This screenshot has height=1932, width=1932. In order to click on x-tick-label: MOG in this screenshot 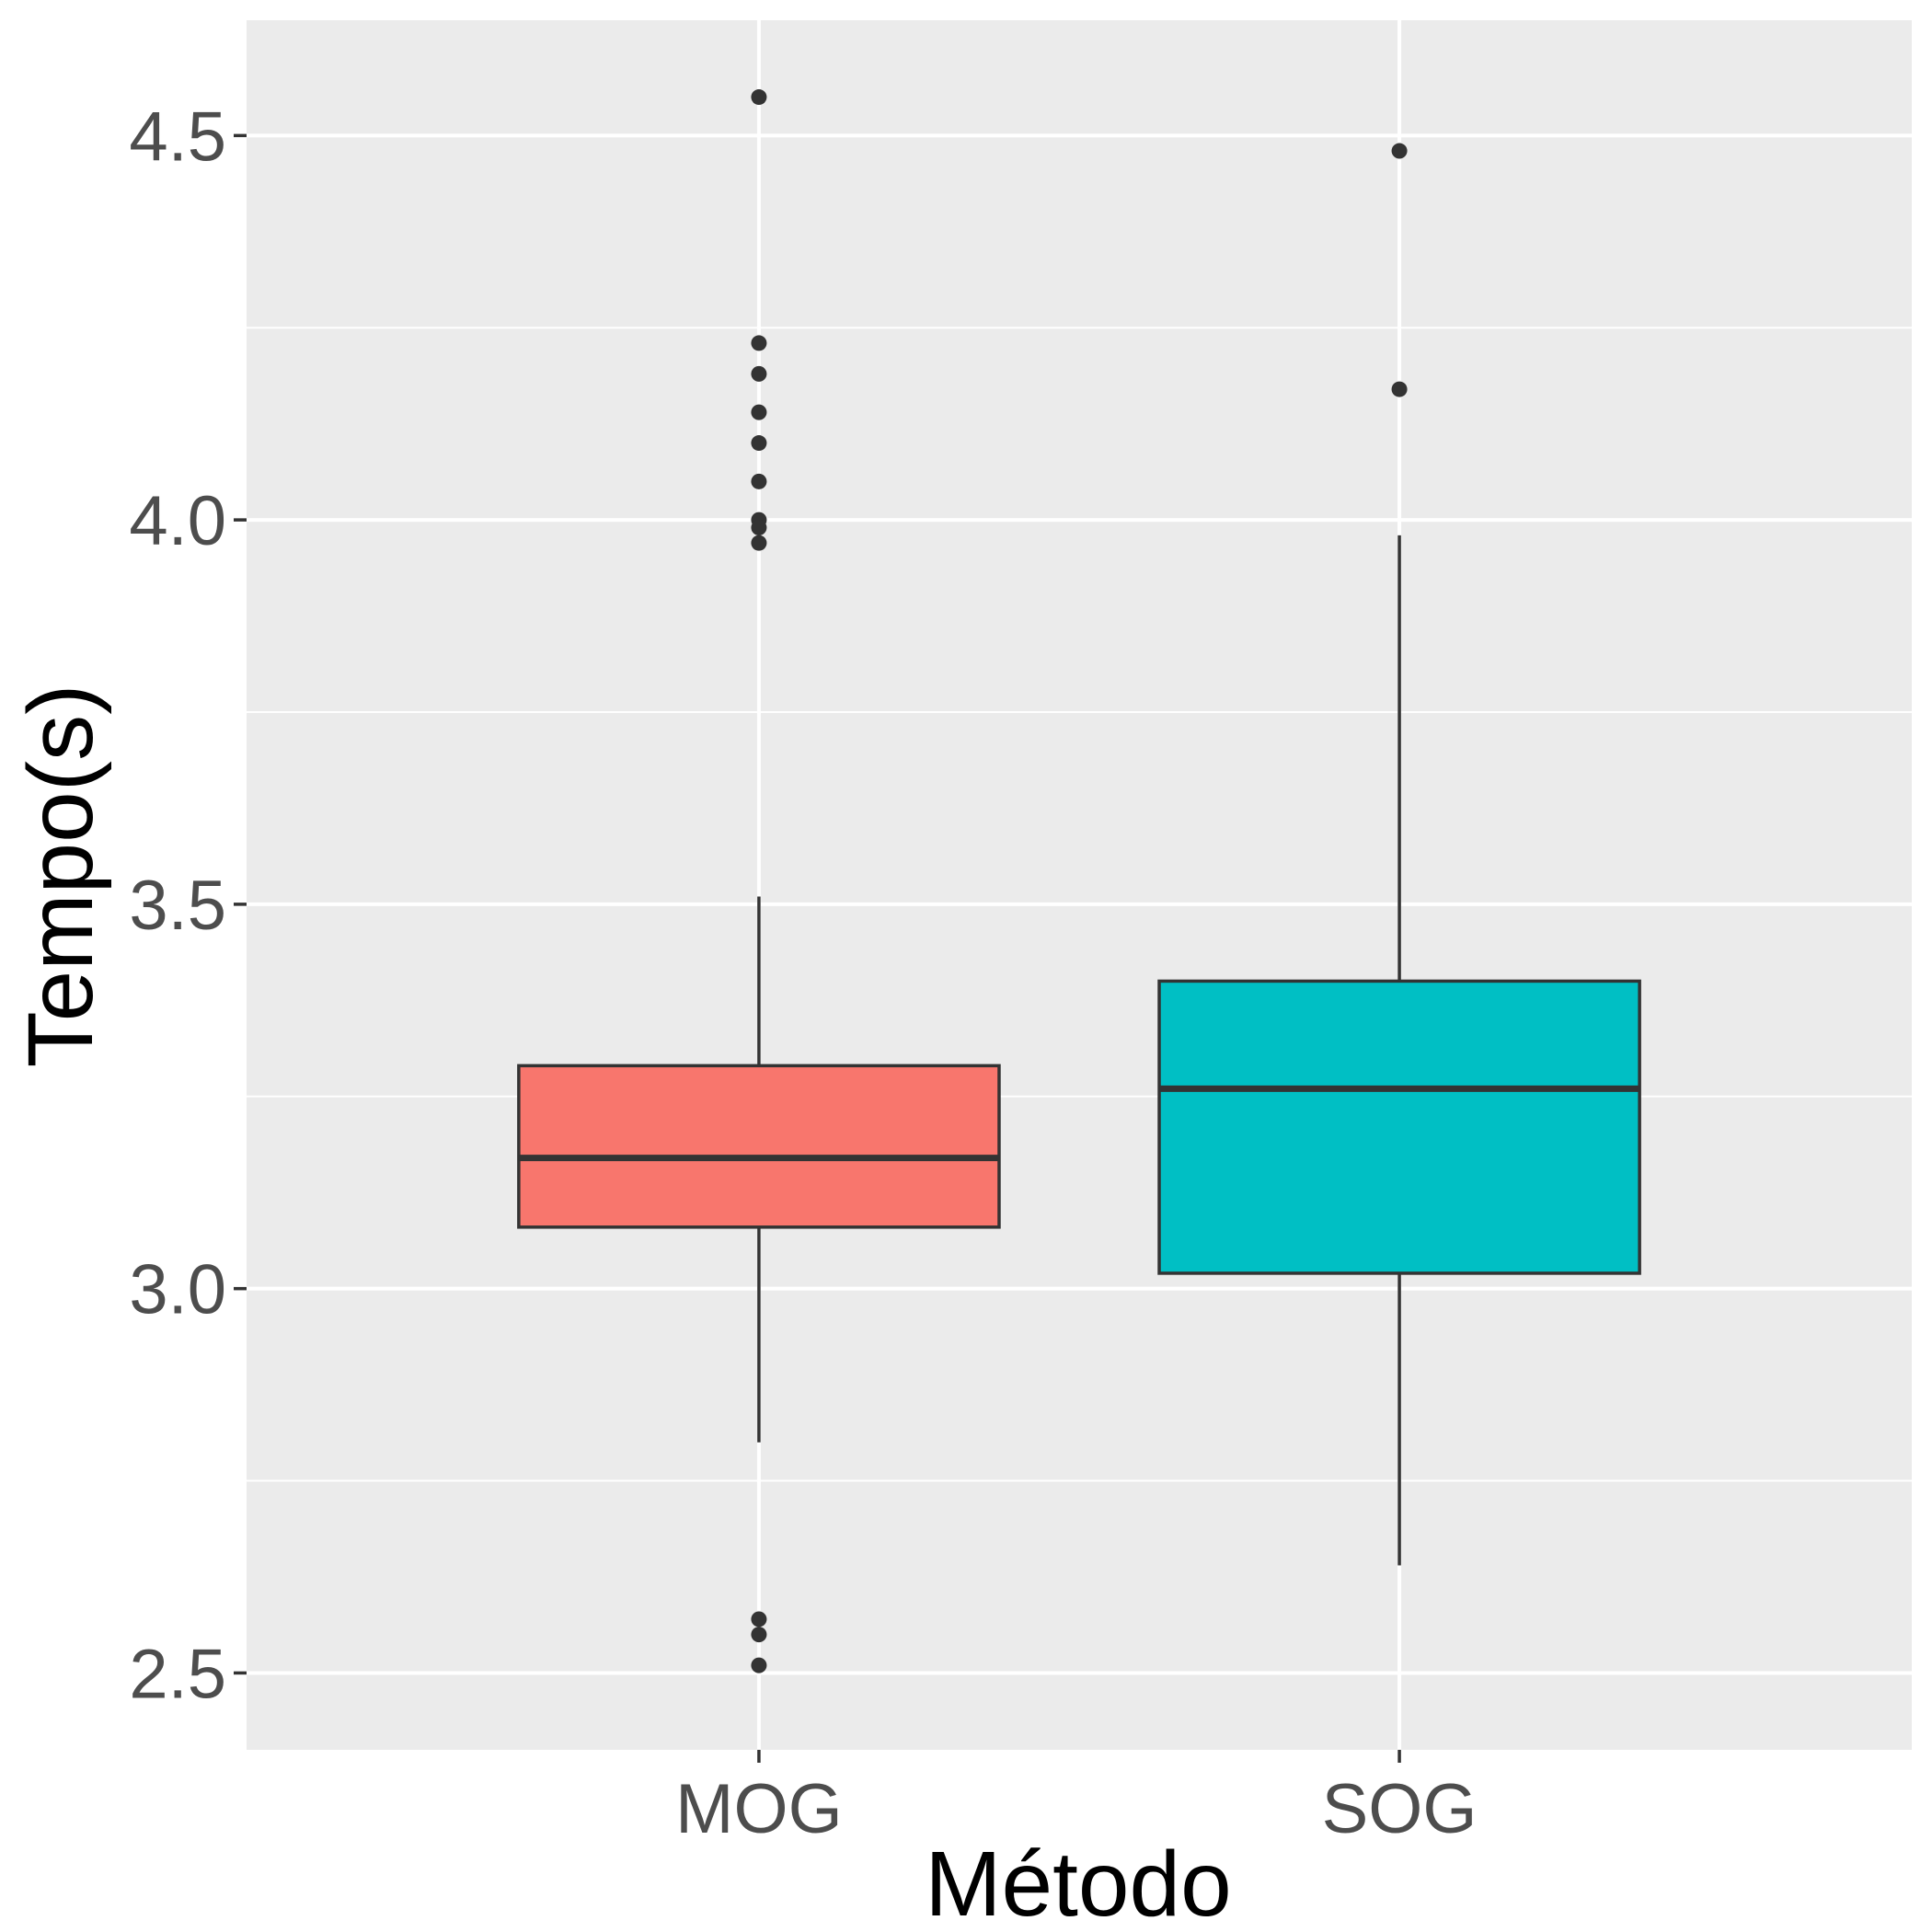, I will do `click(759, 1809)`.